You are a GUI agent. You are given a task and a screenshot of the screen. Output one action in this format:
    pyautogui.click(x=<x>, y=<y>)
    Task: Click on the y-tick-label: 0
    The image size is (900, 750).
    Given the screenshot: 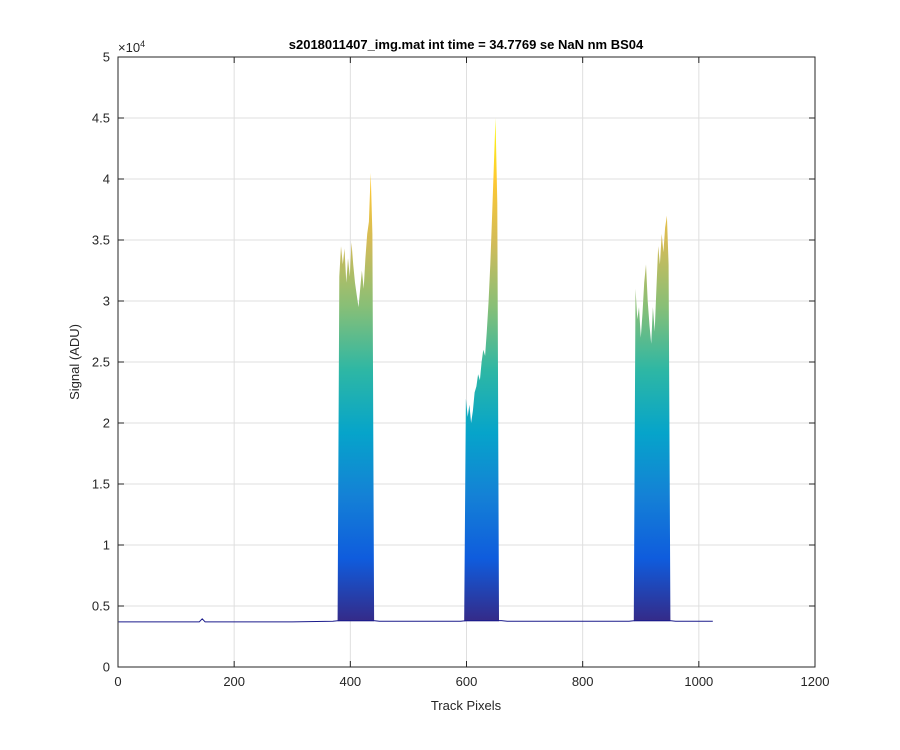 What is the action you would take?
    pyautogui.click(x=106, y=667)
    